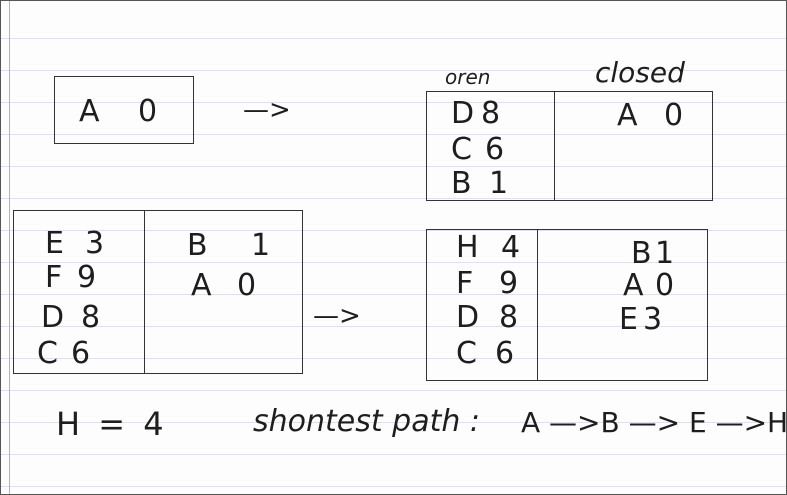 The height and width of the screenshot is (495, 787). Describe the element at coordinates (554, 146) in the screenshot. I see `step1-divider` at that location.